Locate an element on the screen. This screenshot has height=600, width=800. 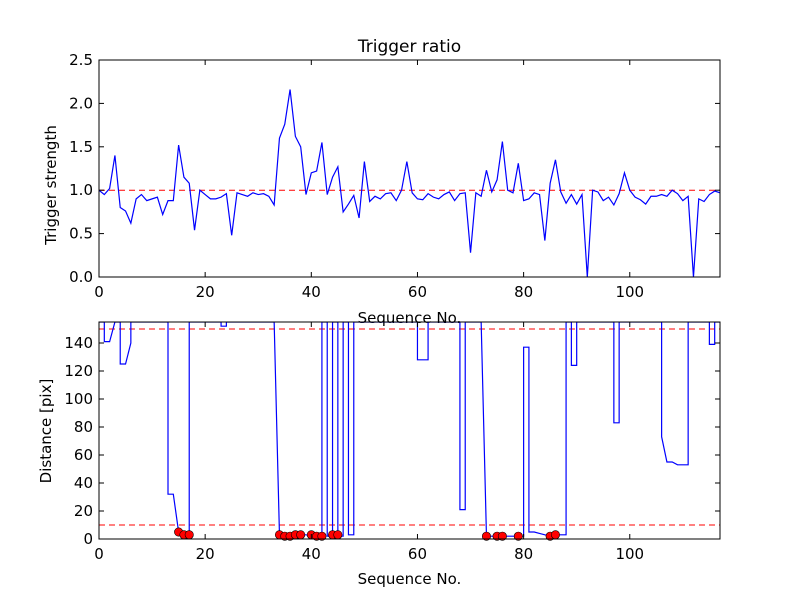
y-axis-label: Distance [pix] is located at coordinates (46, 431).